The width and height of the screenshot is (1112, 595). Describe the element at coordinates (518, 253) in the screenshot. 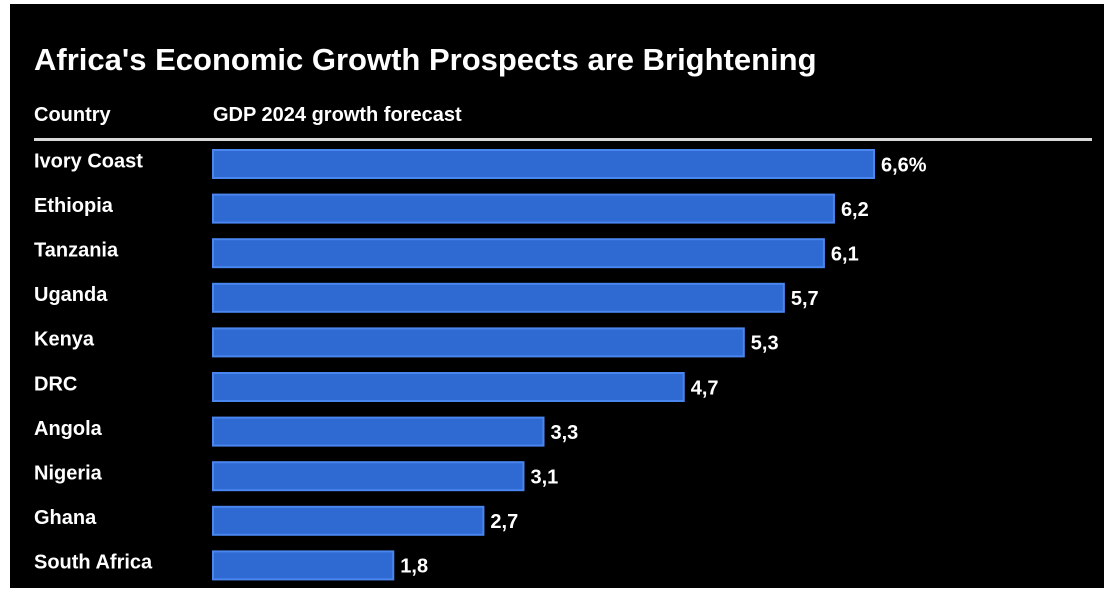

I see `bar-tanzania` at that location.